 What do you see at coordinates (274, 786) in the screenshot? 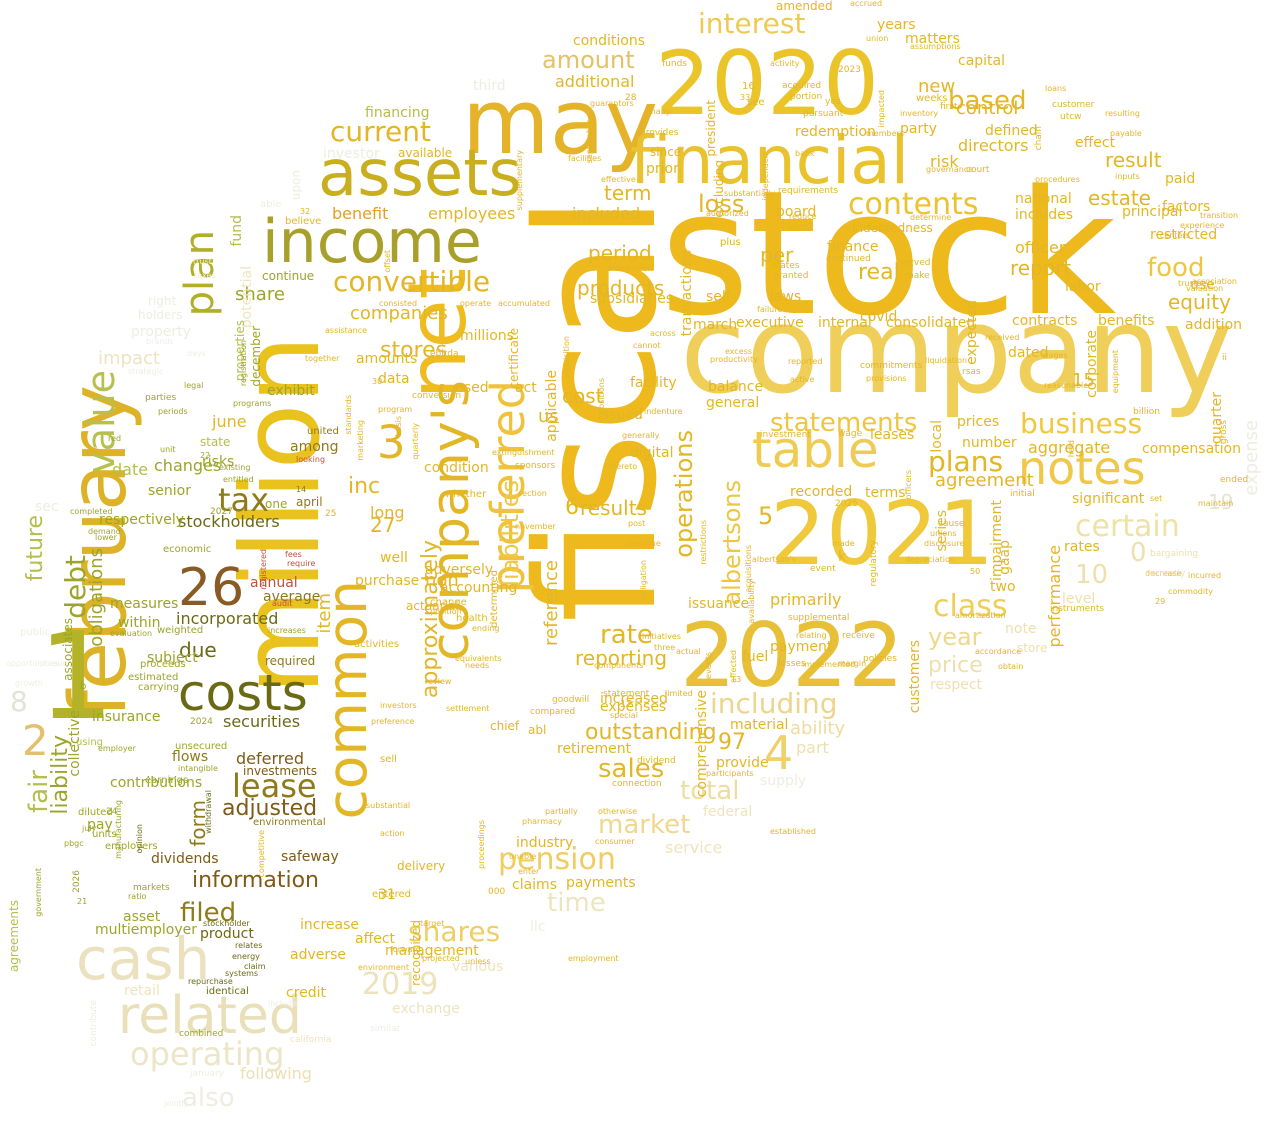
I see `cloud-word: lease` at bounding box center [274, 786].